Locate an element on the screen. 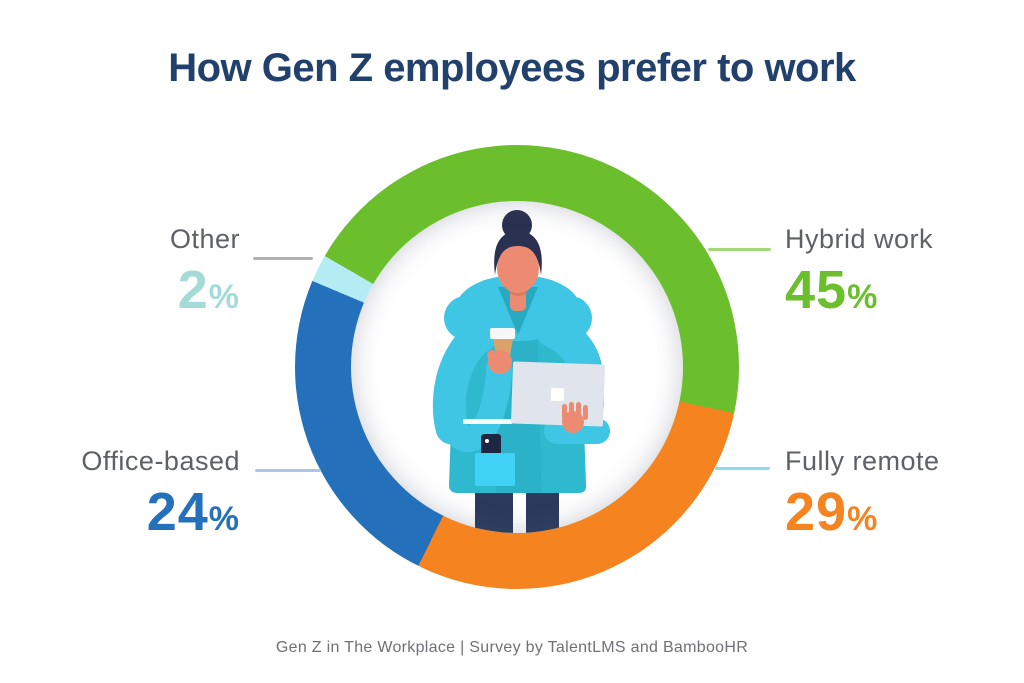  category-value-other: 2% is located at coordinates (205, 290).